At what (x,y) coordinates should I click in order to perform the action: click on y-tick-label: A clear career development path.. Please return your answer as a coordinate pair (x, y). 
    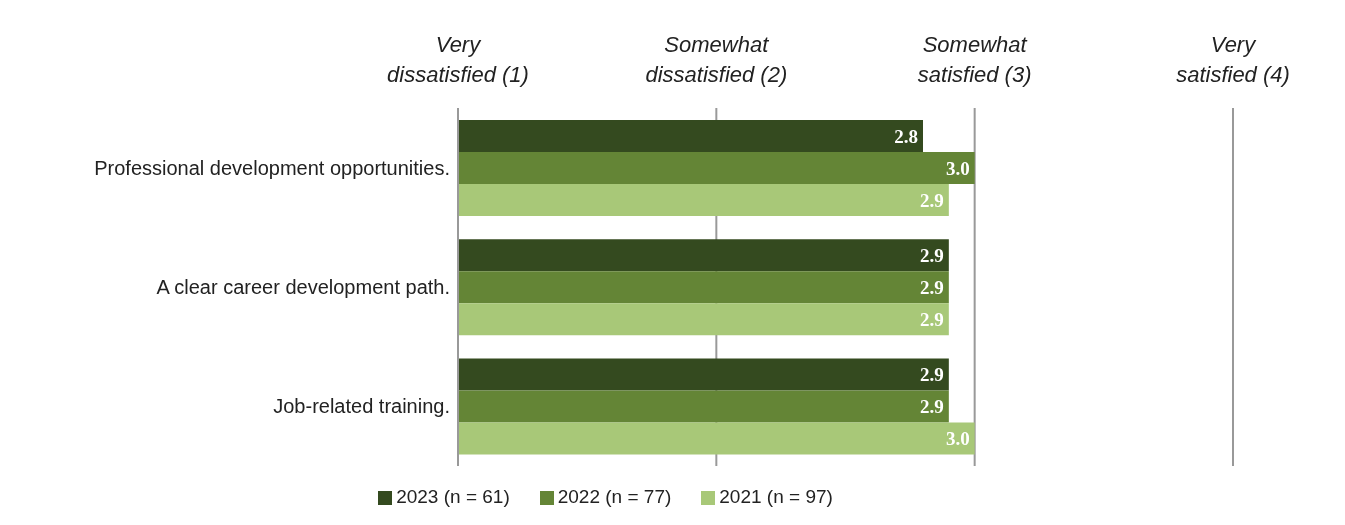
    Looking at the image, I should click on (303, 287).